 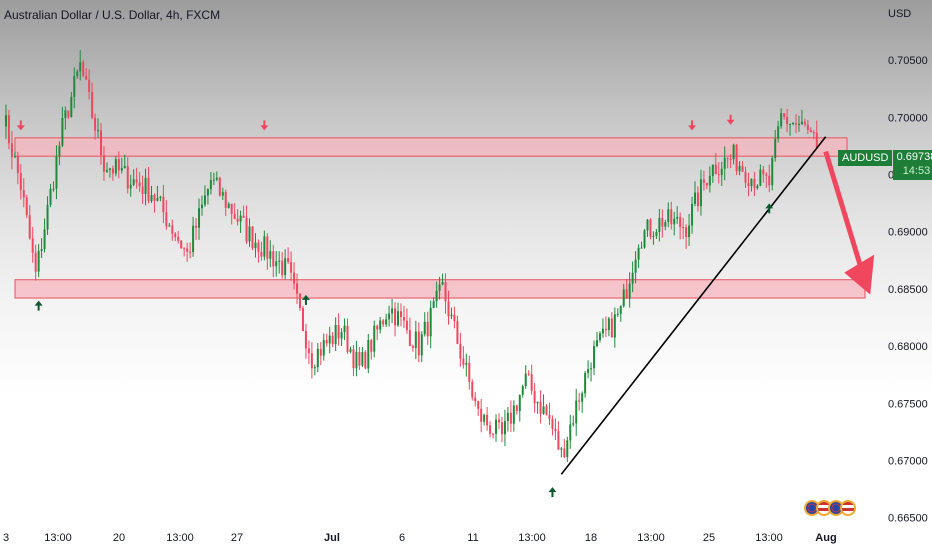 I want to click on price-badge: AUDUSD 0.69738 14:53, so click(x=885, y=165).